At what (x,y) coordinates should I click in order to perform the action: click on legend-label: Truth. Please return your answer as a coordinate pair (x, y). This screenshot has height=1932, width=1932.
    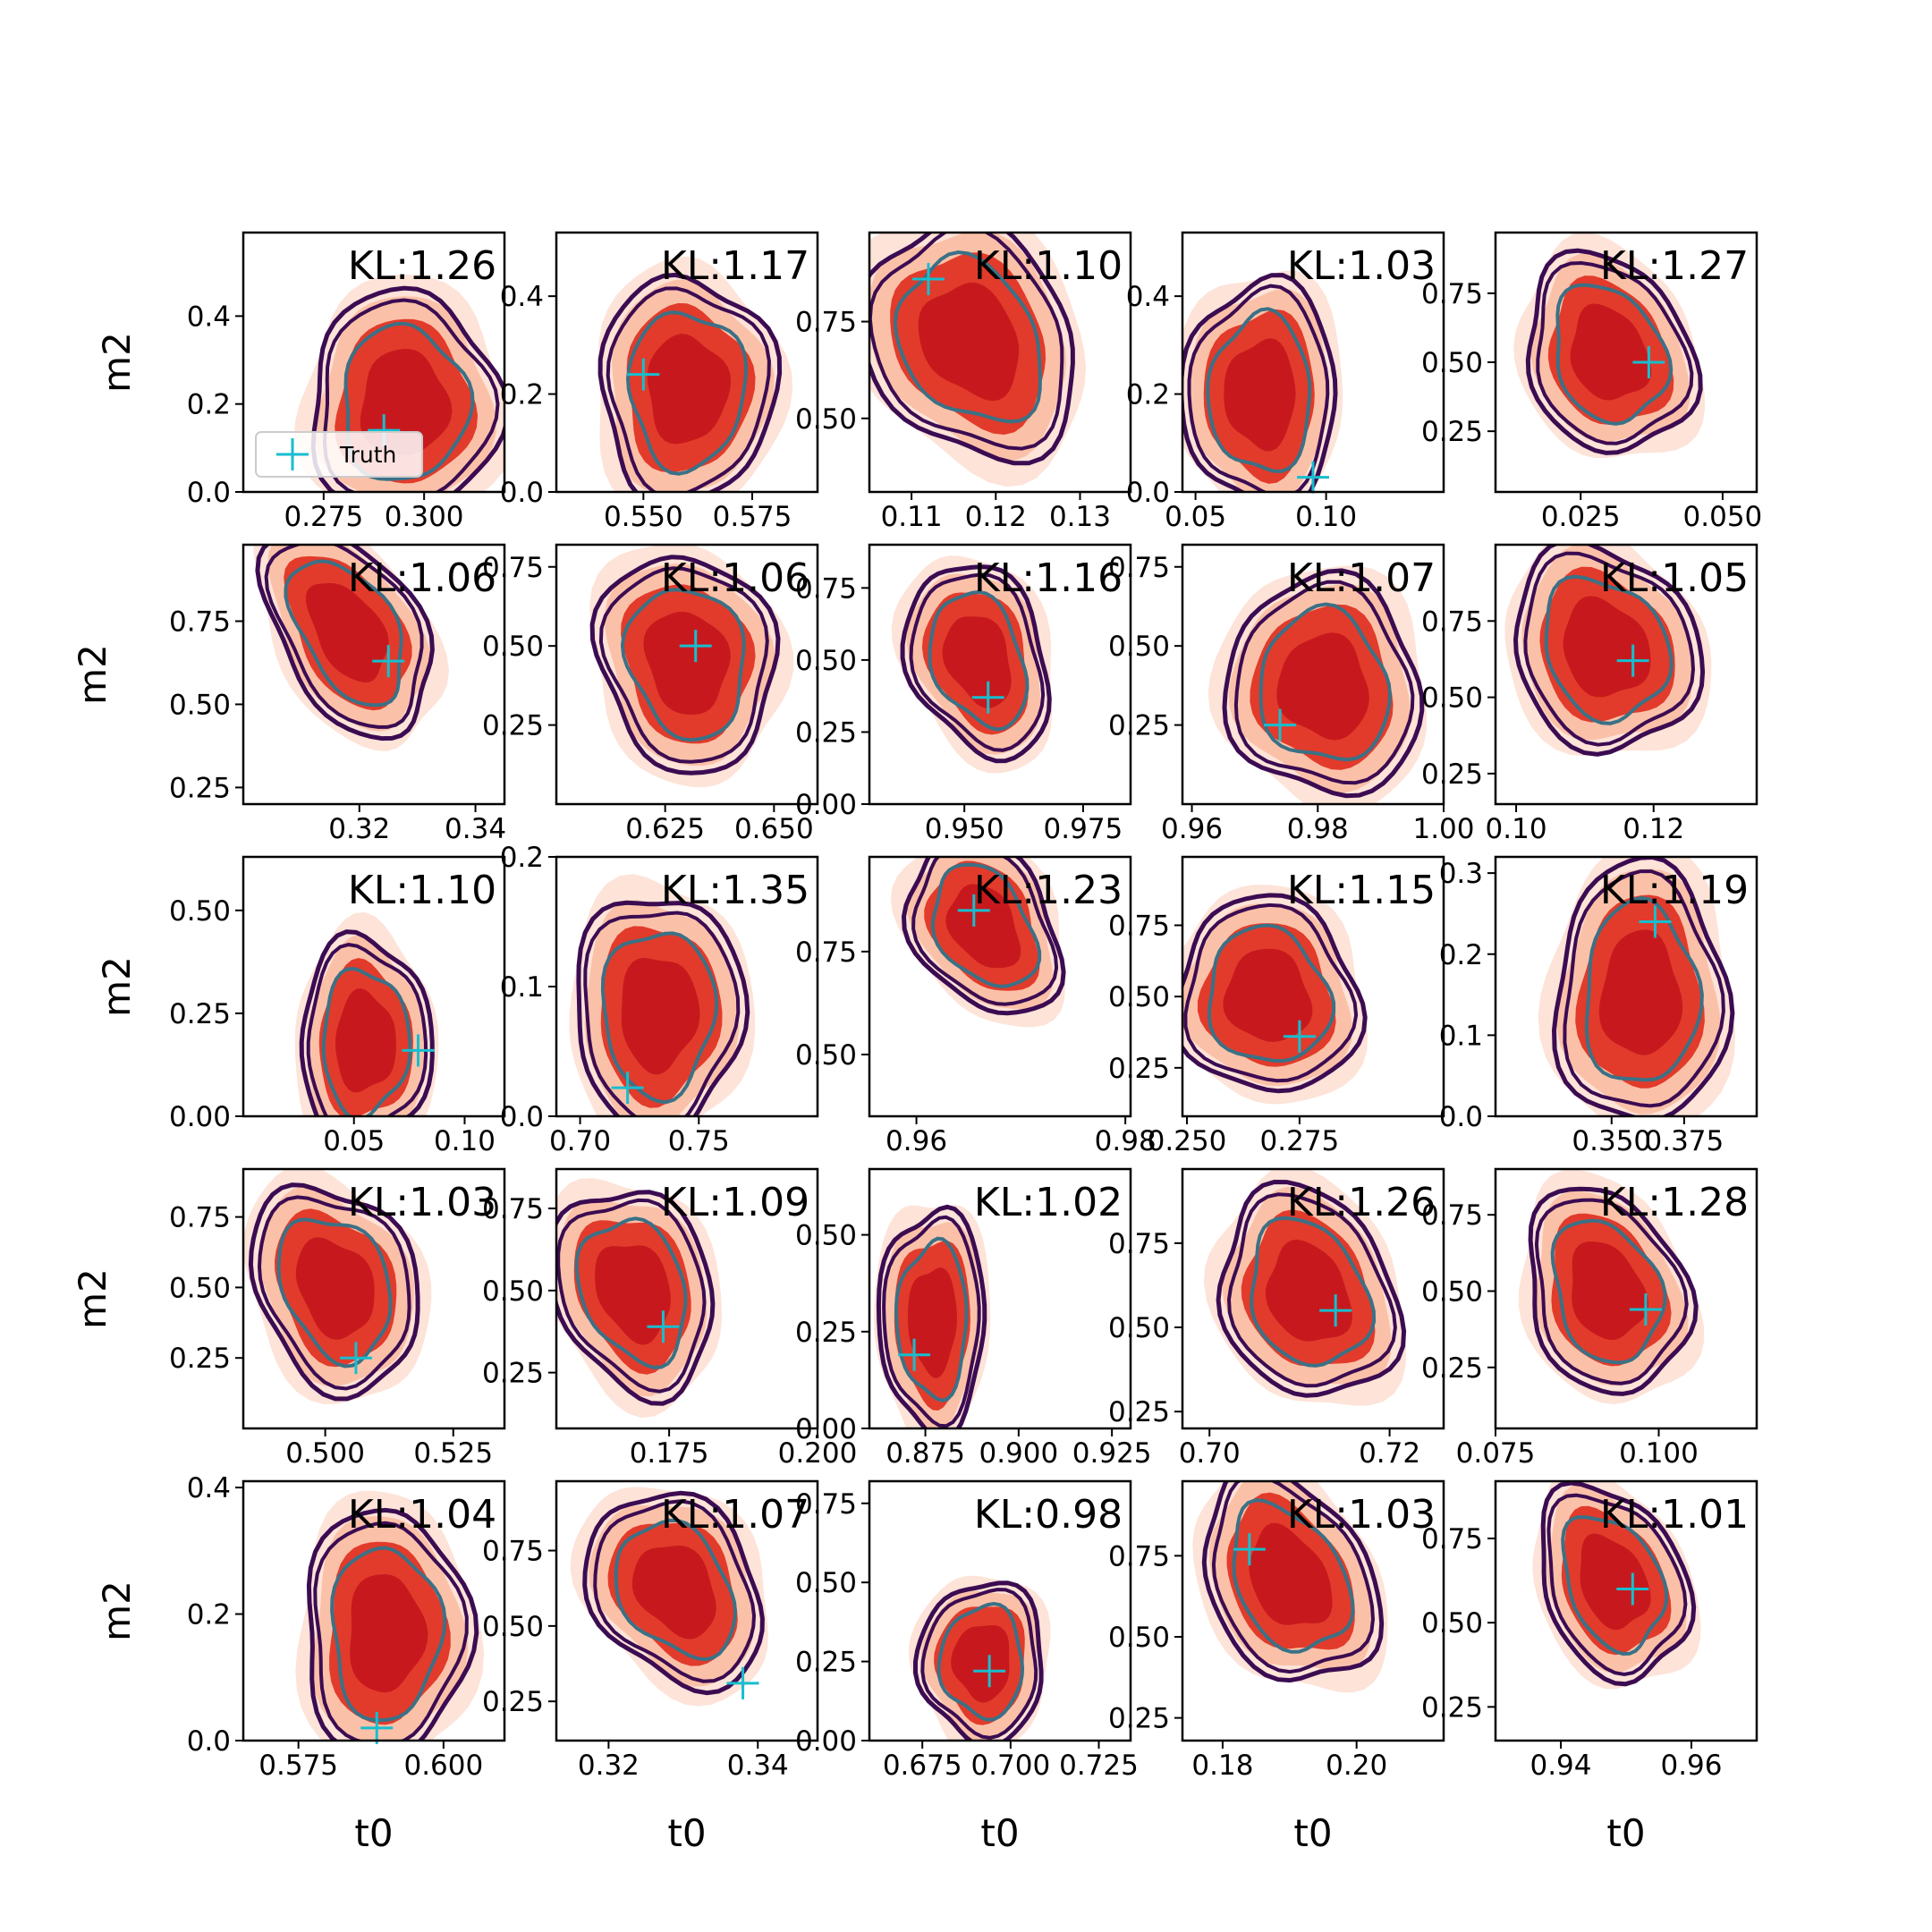
    Looking at the image, I should click on (367, 455).